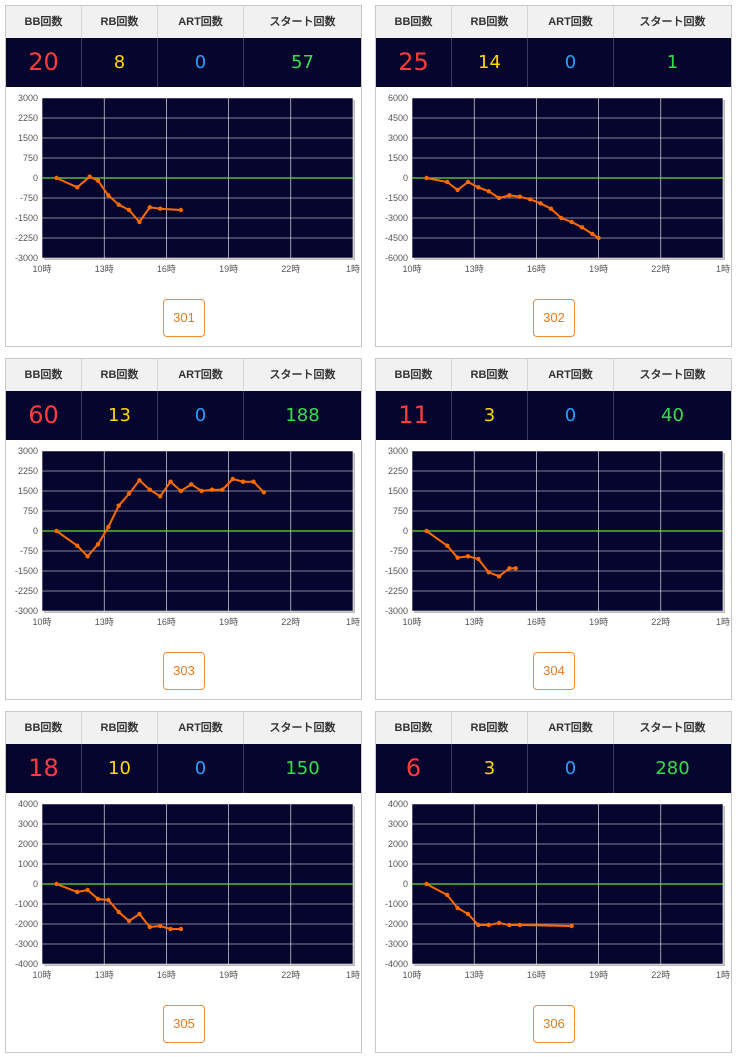  I want to click on rb-count: 13, so click(120, 415).